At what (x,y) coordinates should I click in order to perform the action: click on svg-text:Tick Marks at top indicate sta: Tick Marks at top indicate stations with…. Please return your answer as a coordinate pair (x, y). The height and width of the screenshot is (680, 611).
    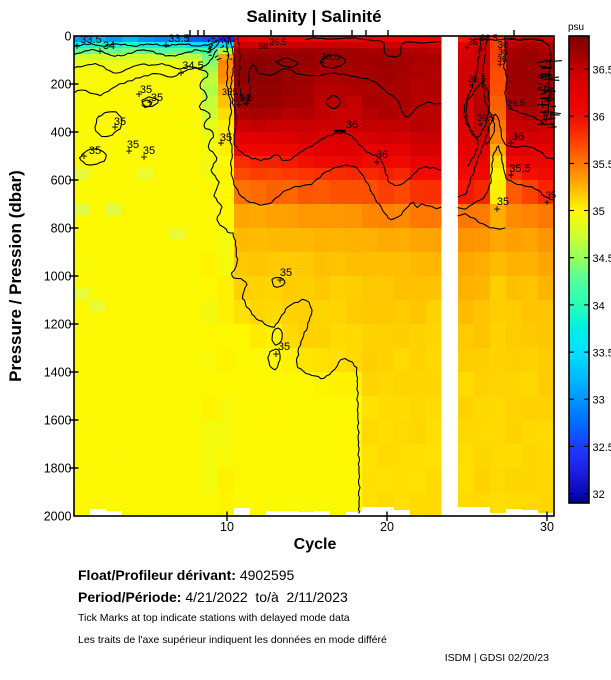
    Looking at the image, I should click on (214, 618).